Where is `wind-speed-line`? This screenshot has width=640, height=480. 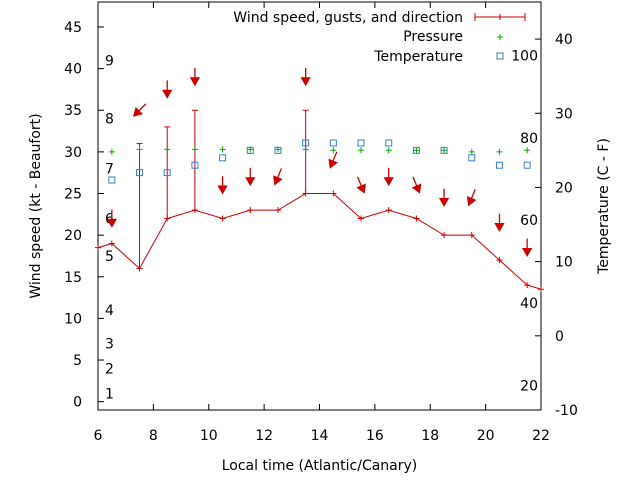
wind-speed-line is located at coordinates (319, 241).